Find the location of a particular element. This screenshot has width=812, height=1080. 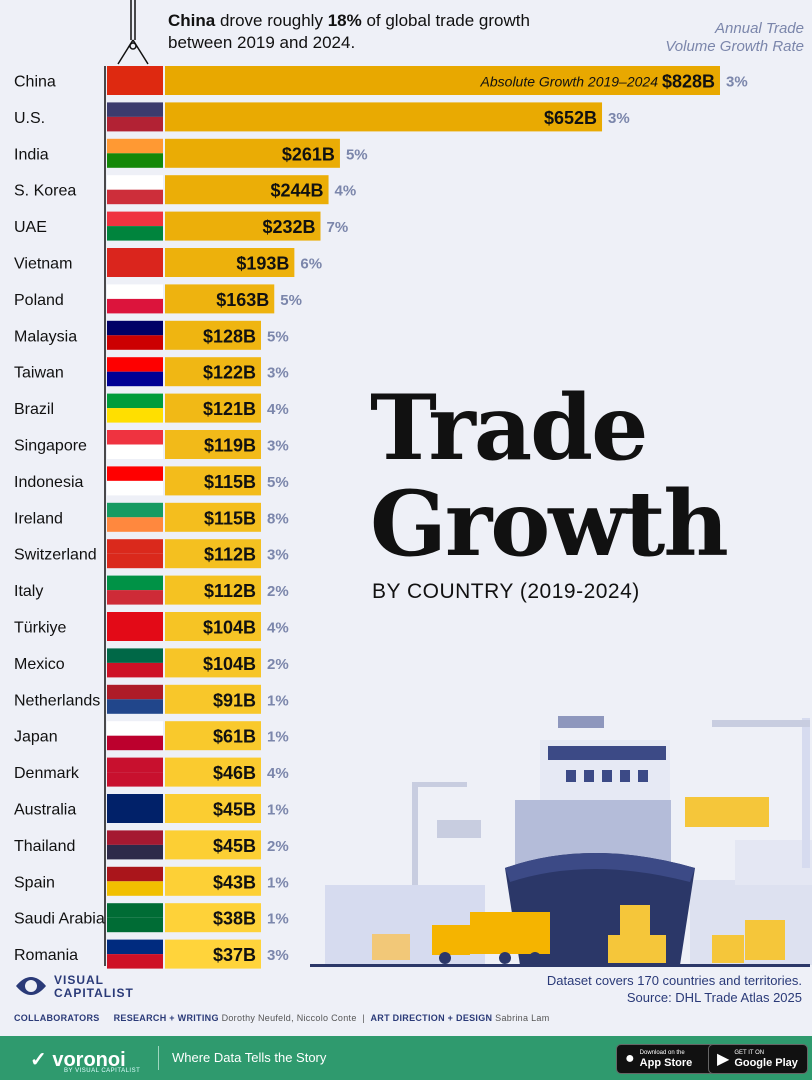

bar-value-label: $45B is located at coordinates (234, 810).